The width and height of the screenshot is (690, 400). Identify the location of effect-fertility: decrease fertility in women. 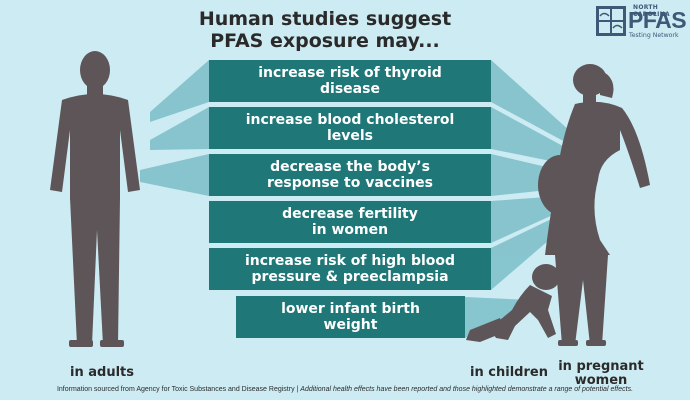
(350, 222).